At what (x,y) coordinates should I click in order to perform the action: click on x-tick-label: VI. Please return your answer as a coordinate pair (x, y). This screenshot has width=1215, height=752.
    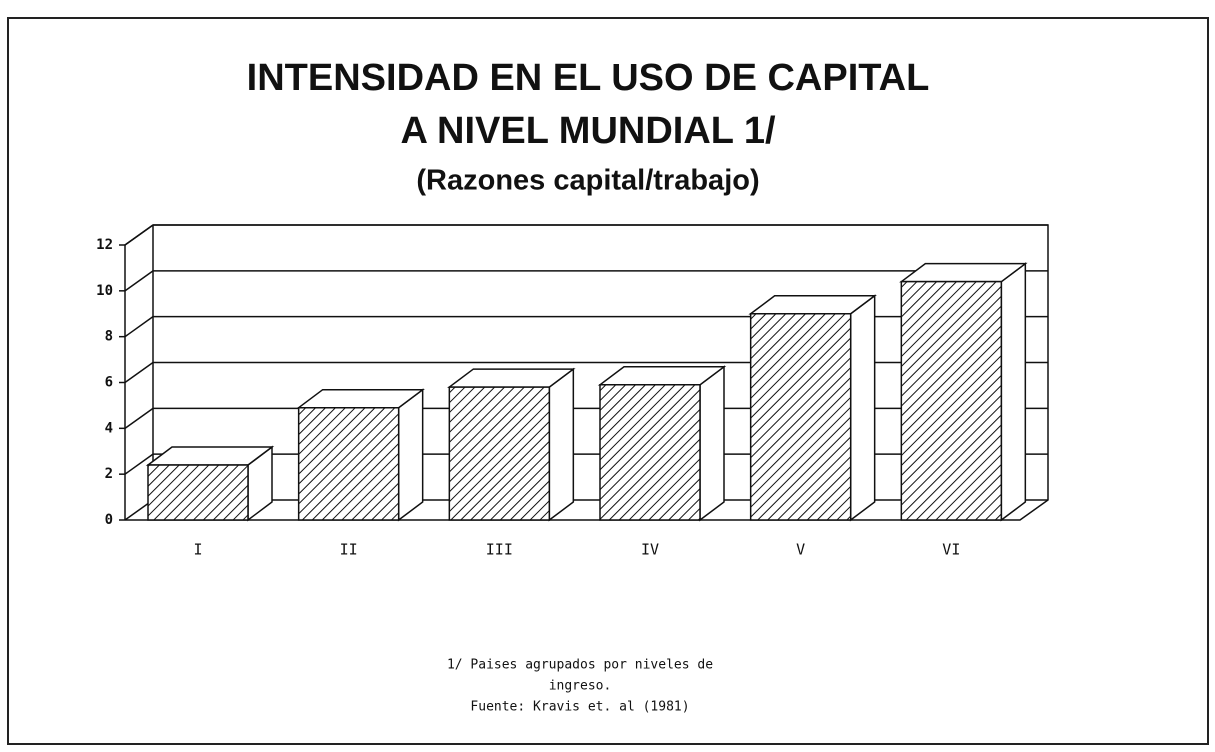
    Looking at the image, I should click on (951, 550).